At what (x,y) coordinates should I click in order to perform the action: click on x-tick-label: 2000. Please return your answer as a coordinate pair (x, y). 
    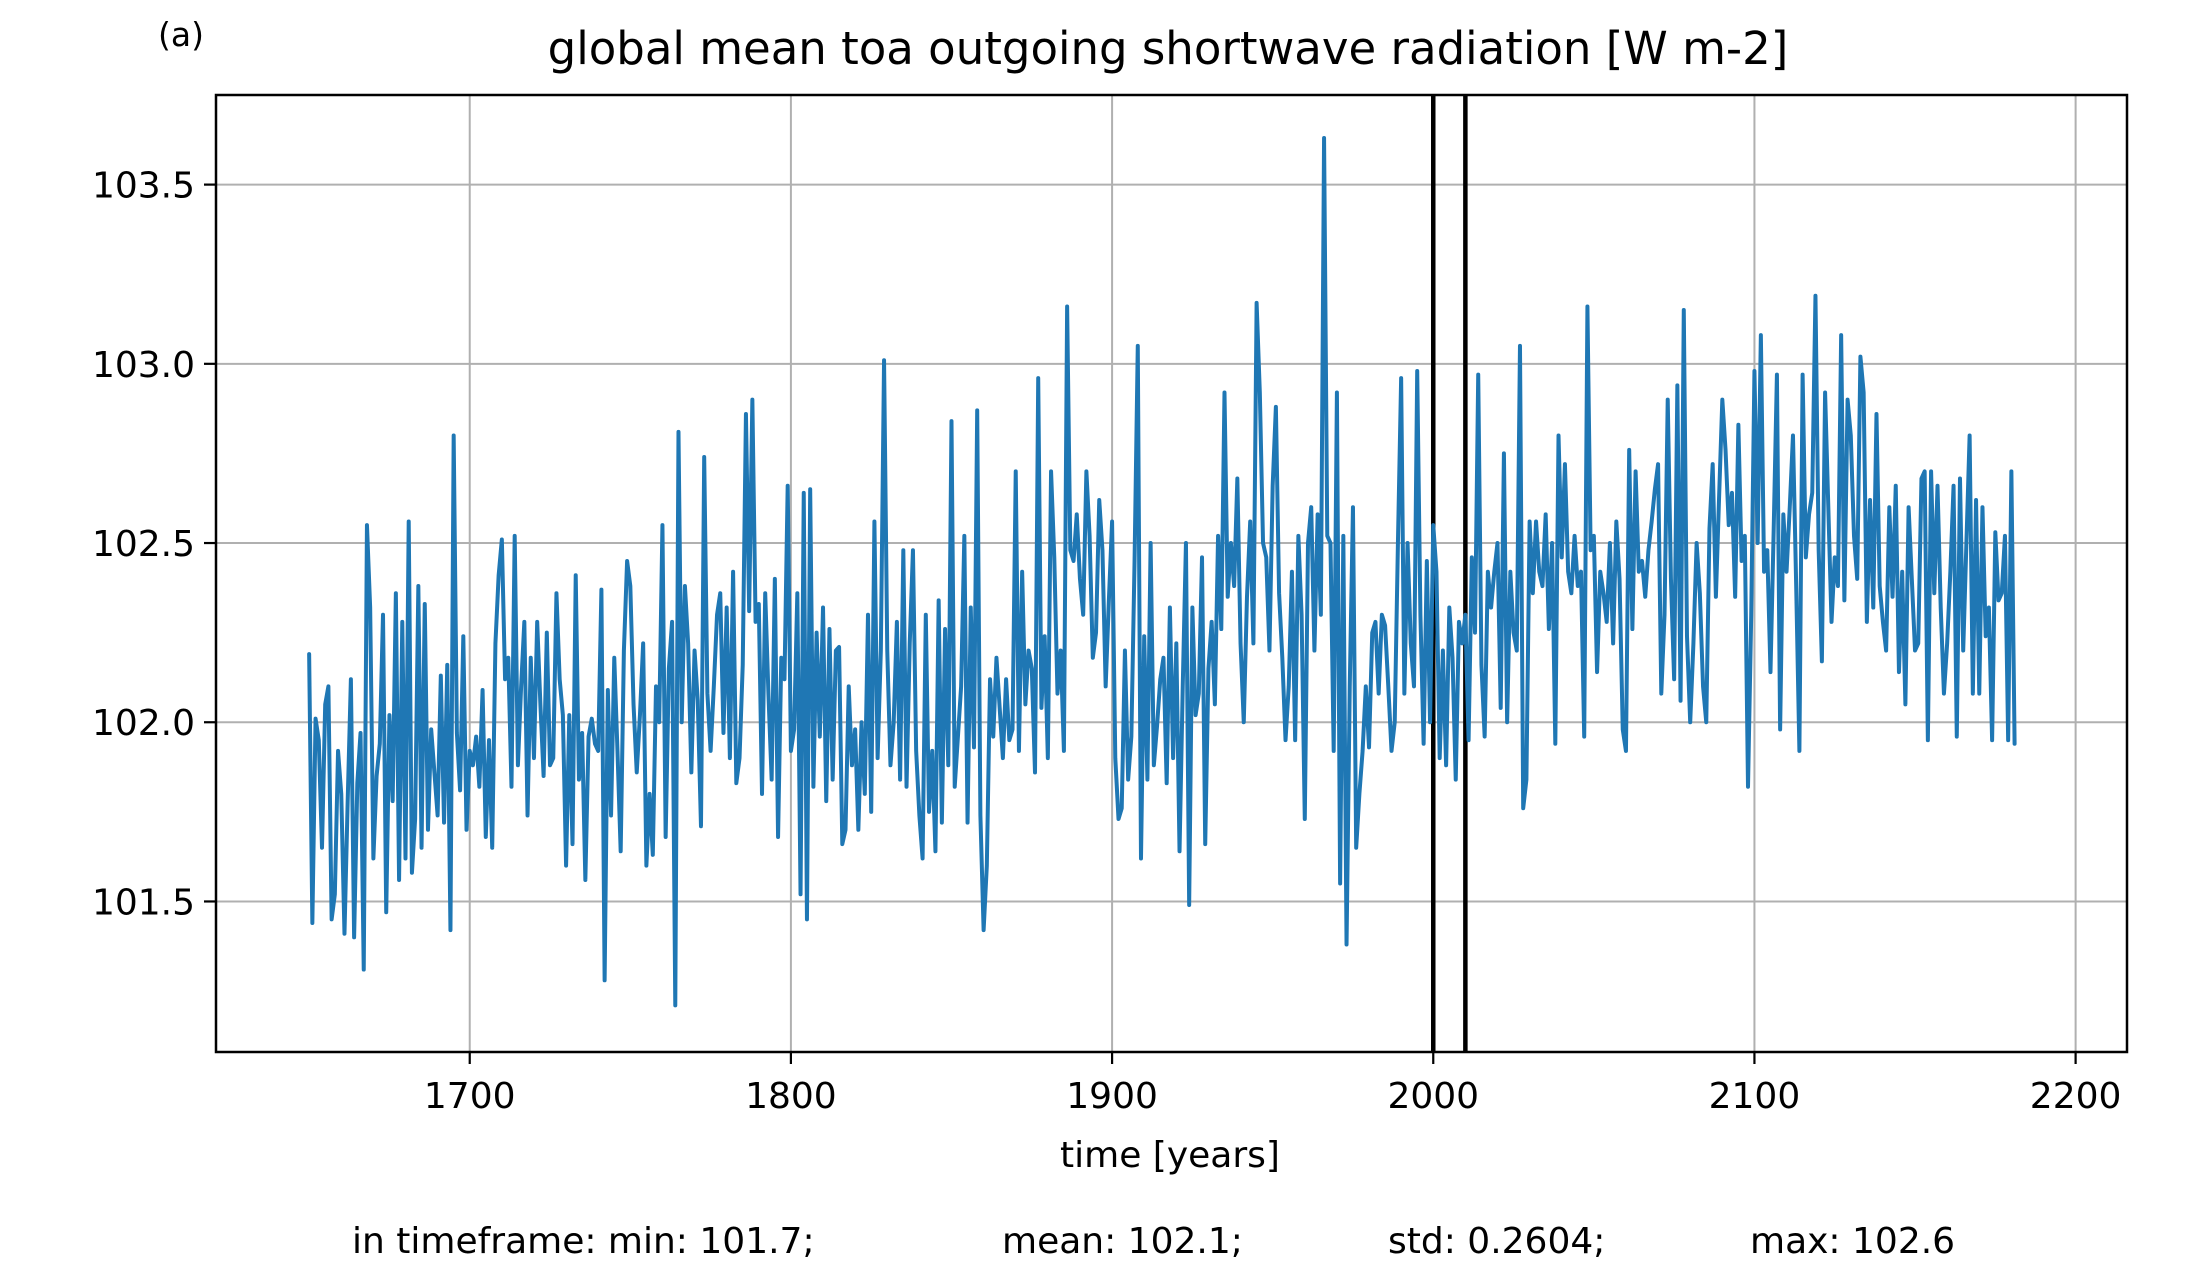
    Looking at the image, I should click on (1433, 1096).